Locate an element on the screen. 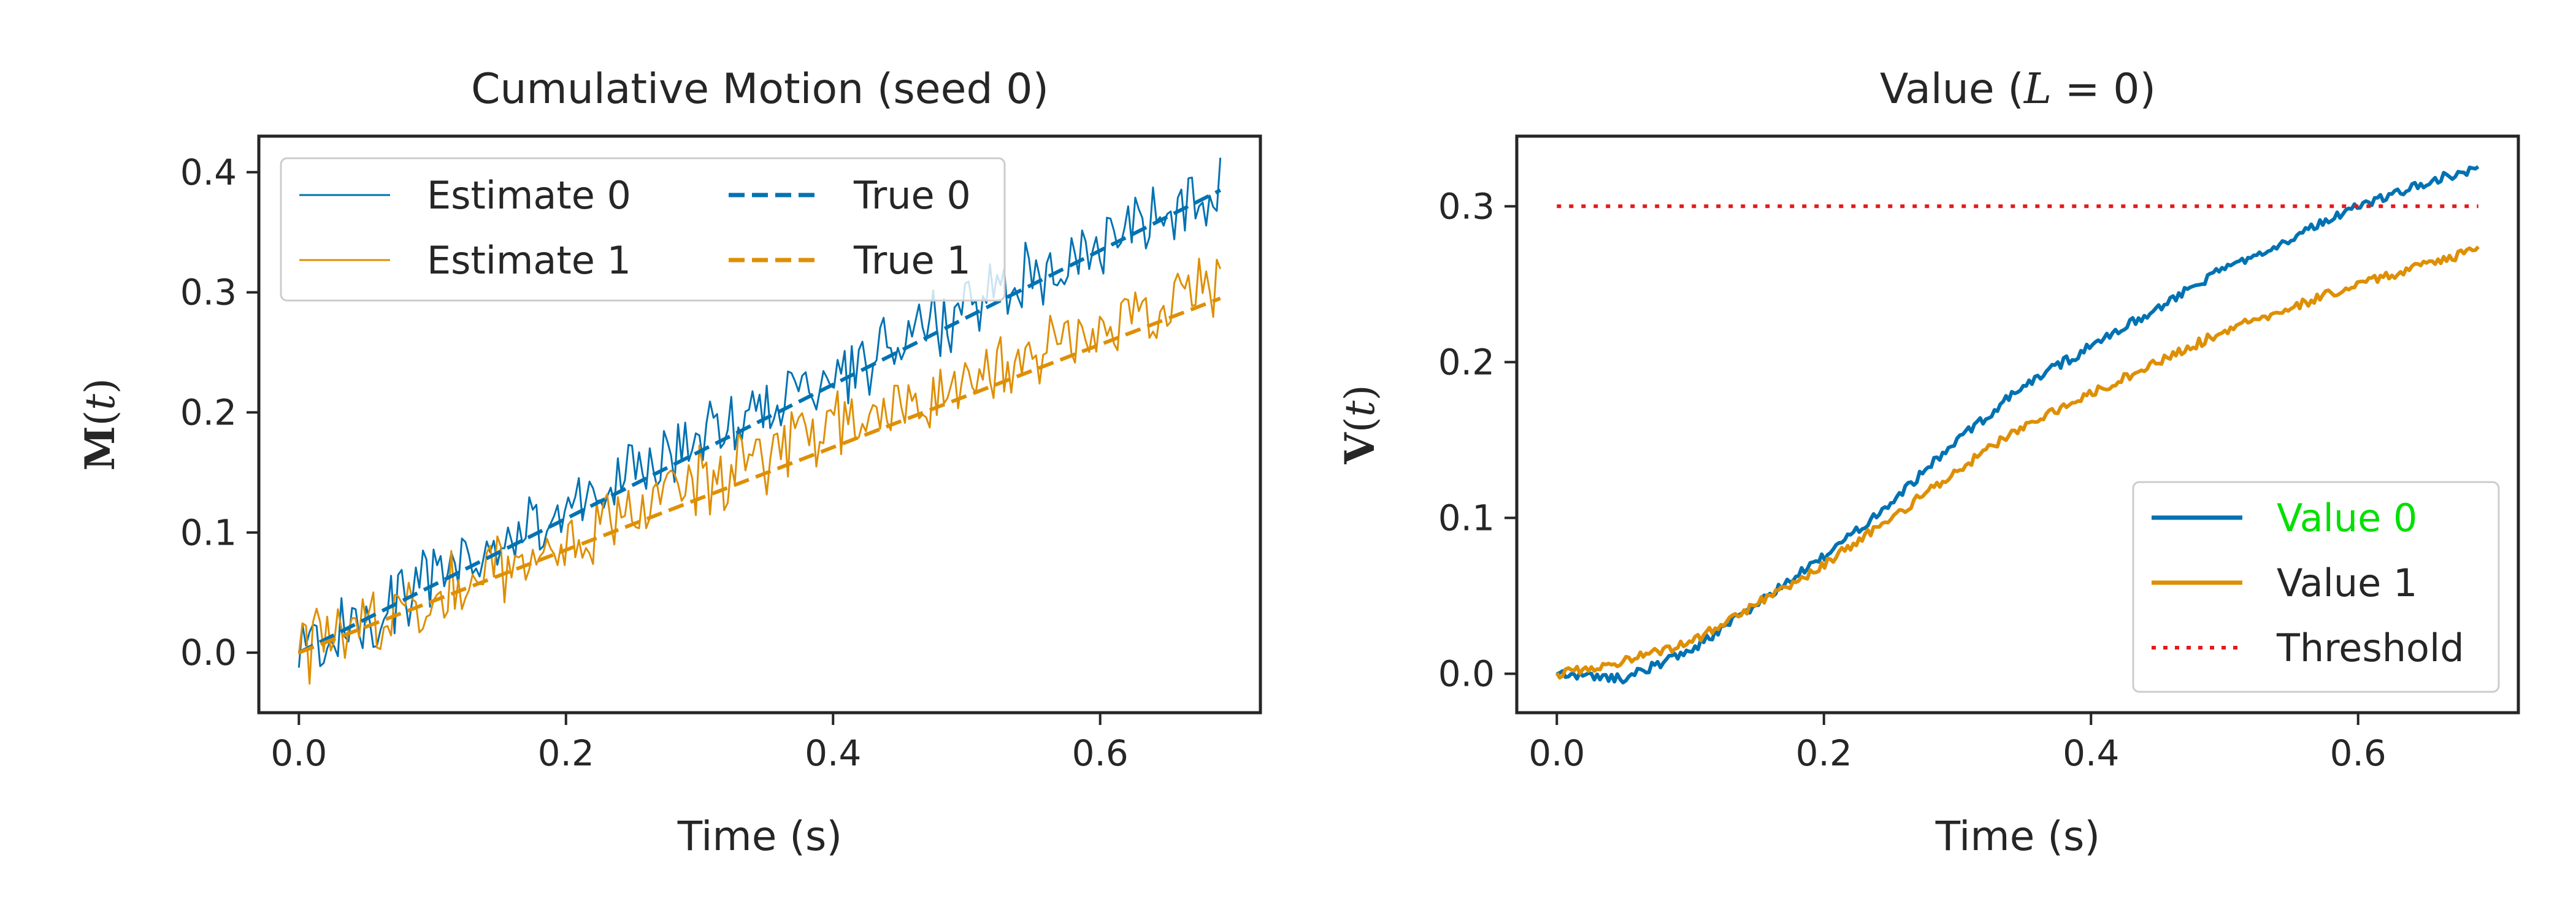 The width and height of the screenshot is (2576, 920). chart-title: Cumulative Motion (seed 0) is located at coordinates (760, 89).